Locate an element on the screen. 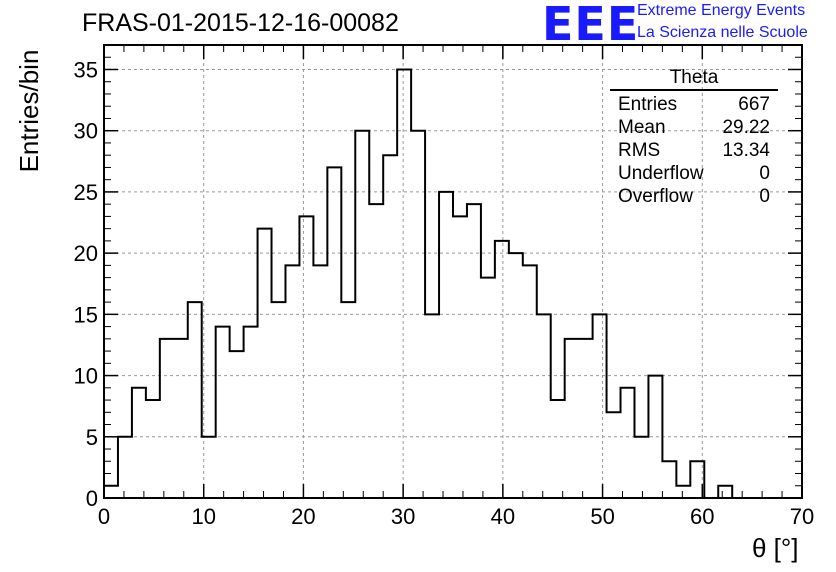 This screenshot has height=572, width=836. eee-logo: EEE is located at coordinates (591, 25).